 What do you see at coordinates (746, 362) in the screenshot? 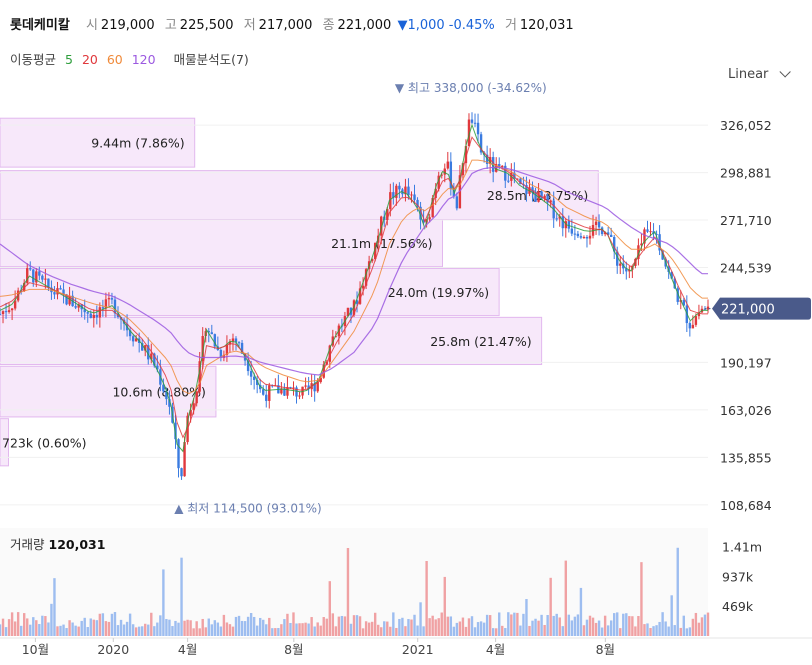
I see `y-tick-label: 190,197` at bounding box center [746, 362].